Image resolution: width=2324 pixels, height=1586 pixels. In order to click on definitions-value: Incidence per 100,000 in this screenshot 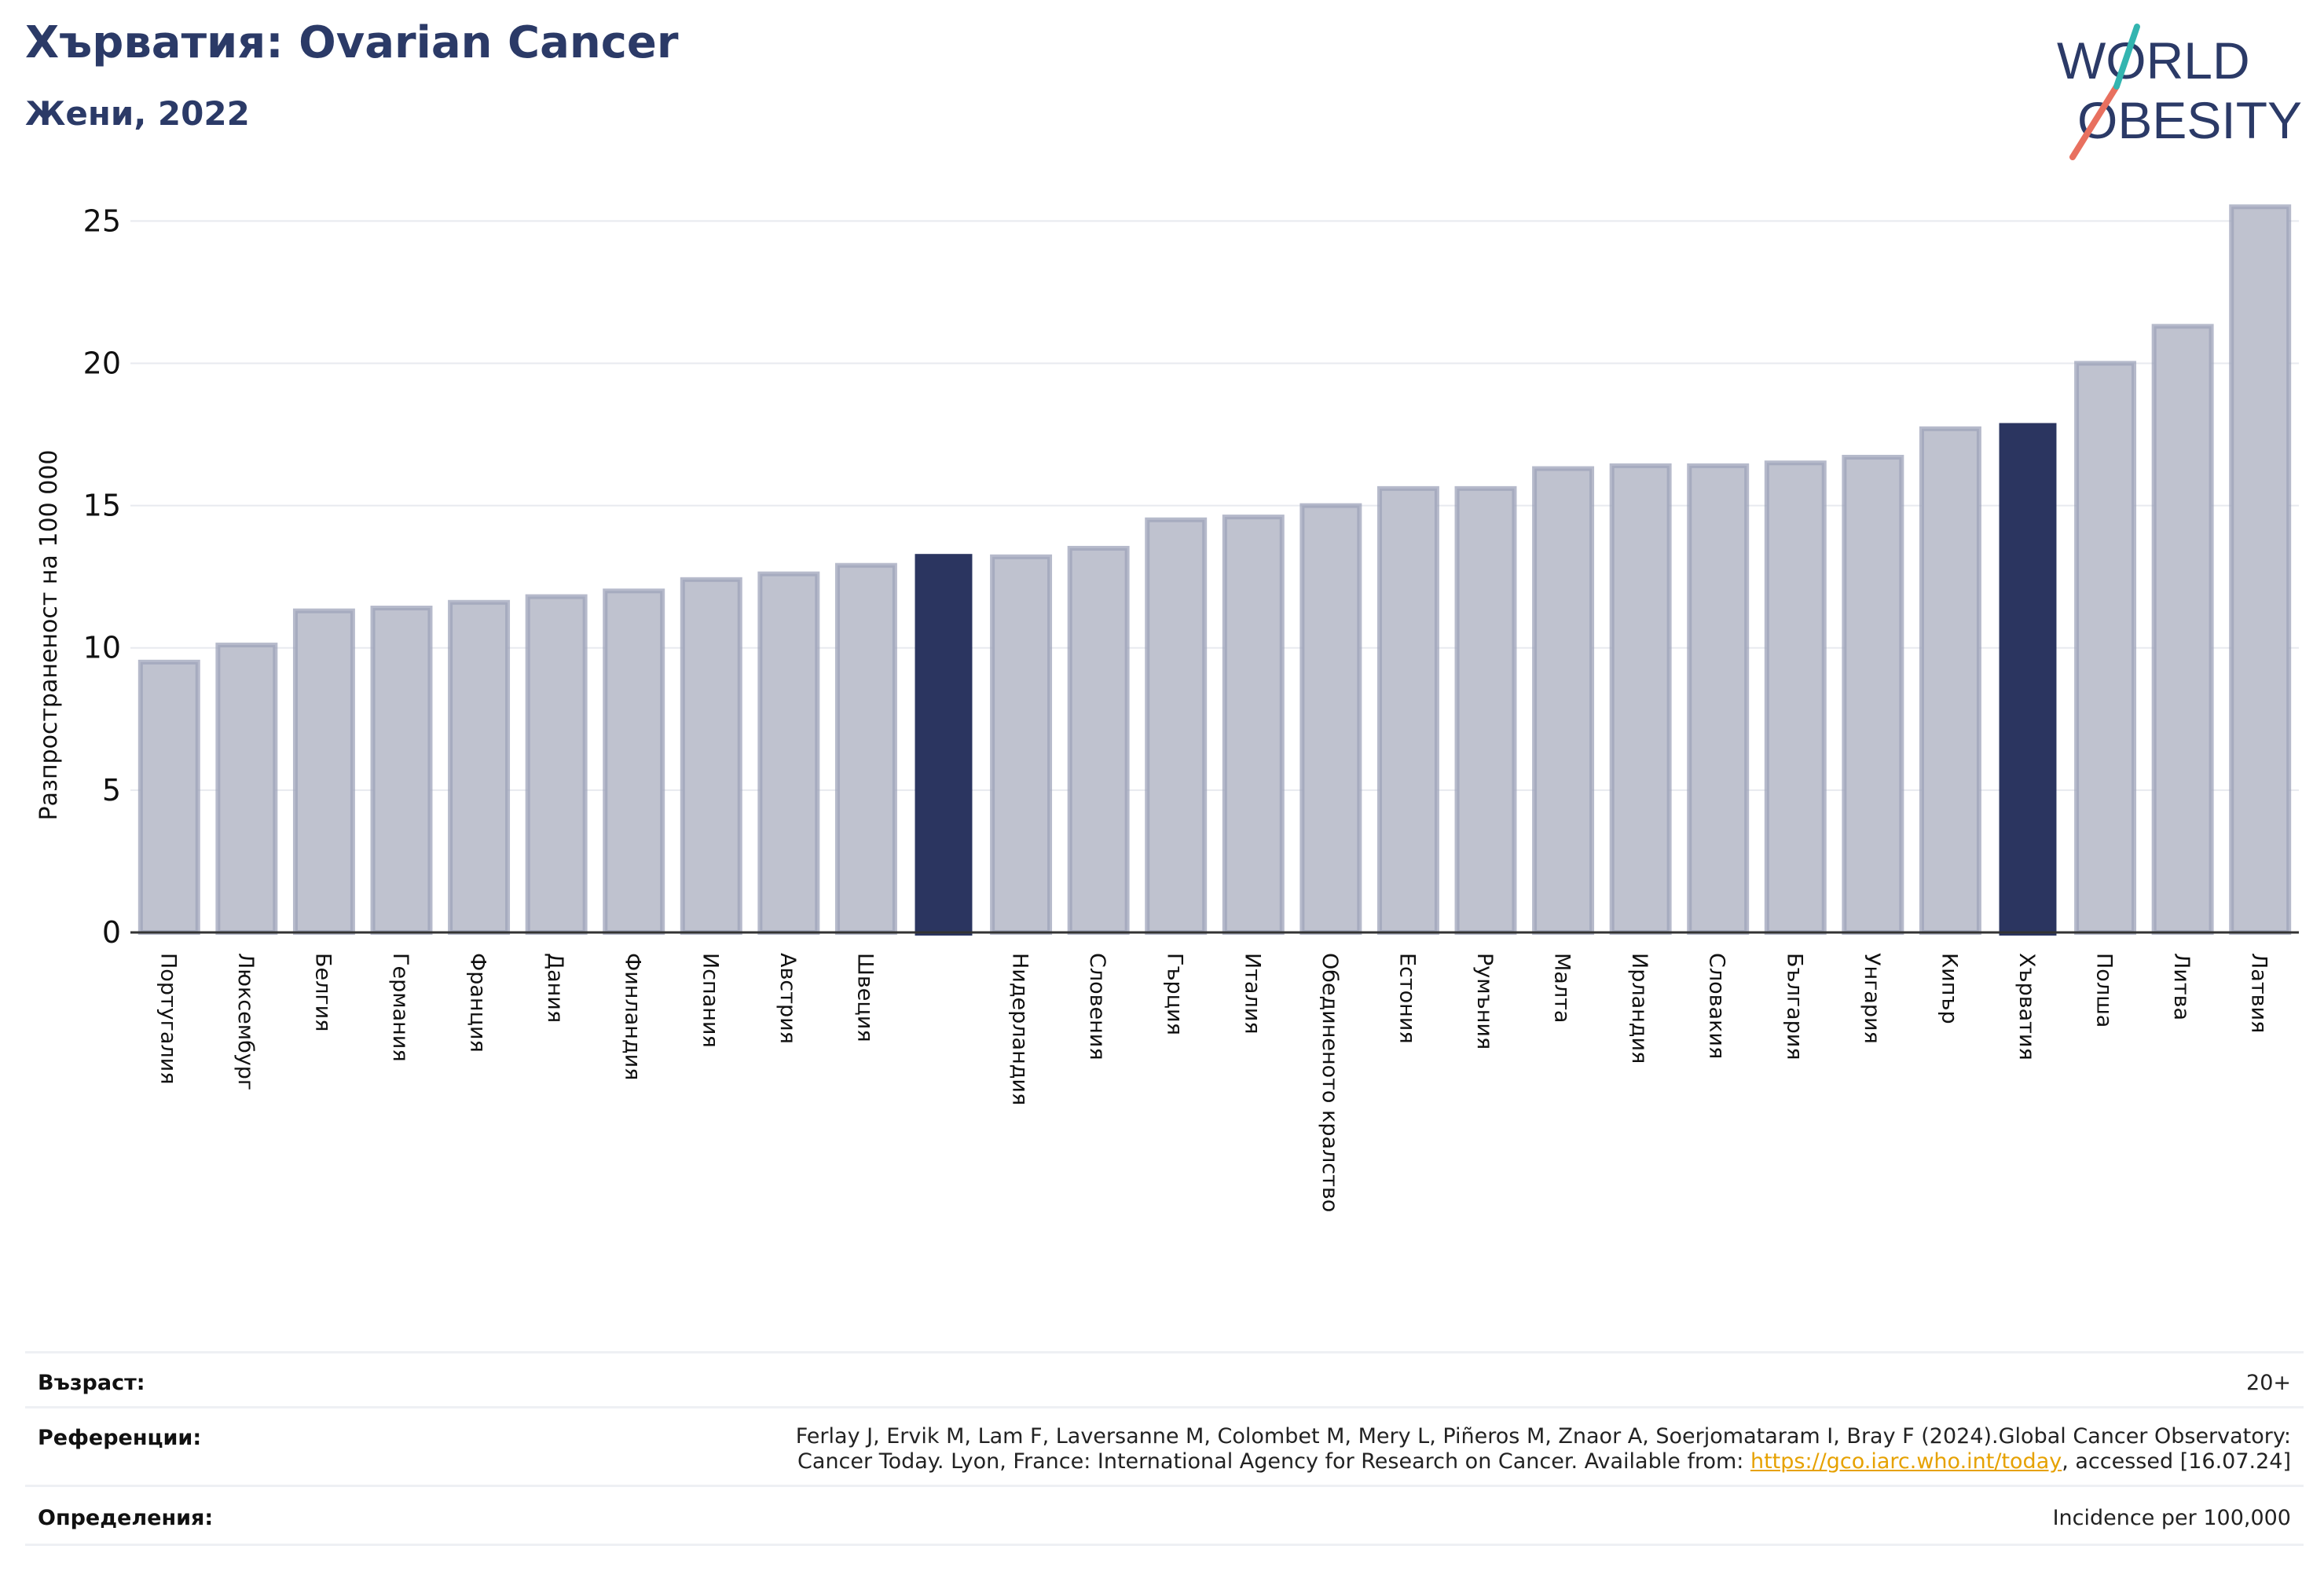, I will do `click(2171, 1518)`.